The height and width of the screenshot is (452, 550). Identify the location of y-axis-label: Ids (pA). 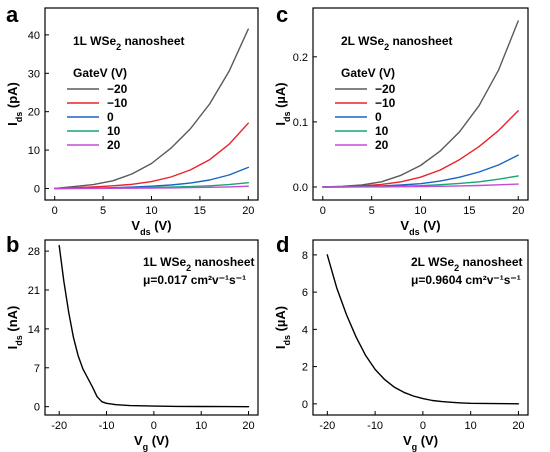
(14, 104).